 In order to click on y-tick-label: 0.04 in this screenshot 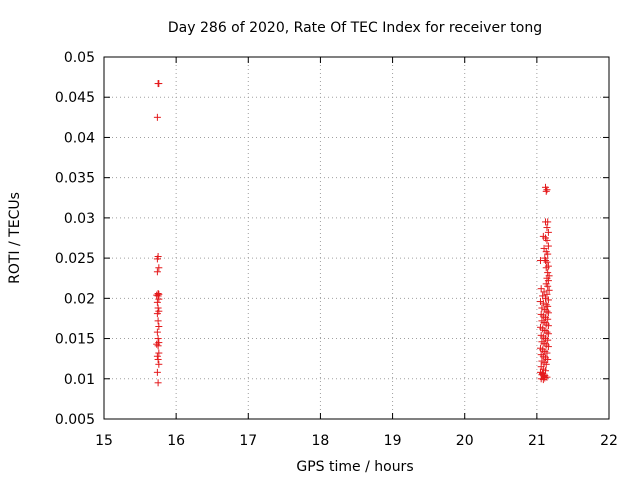, I will do `click(79, 138)`.